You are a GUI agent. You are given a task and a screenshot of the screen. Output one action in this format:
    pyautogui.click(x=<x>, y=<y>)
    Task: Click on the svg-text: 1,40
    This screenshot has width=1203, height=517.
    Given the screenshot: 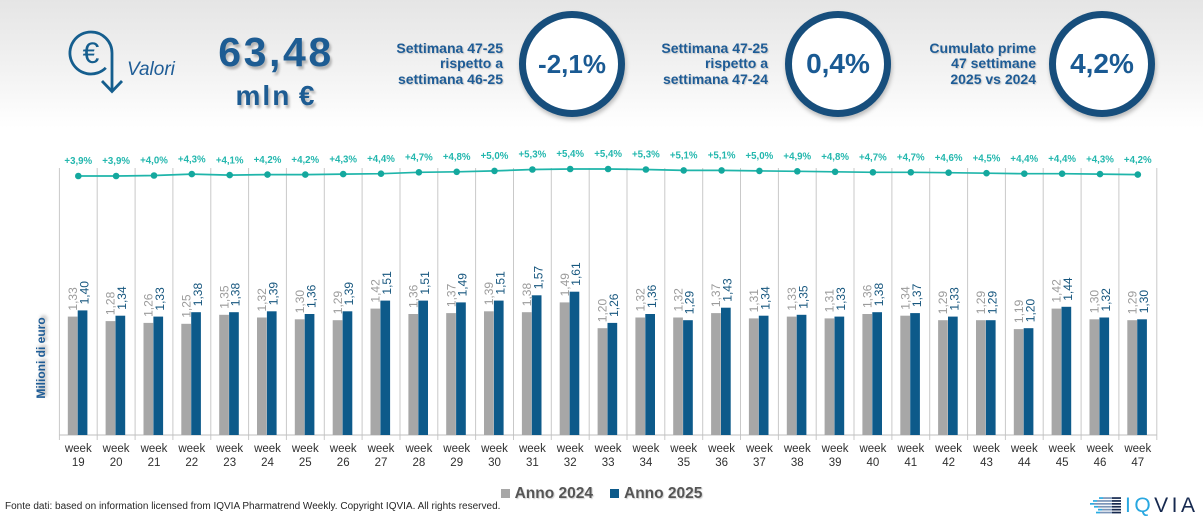 What is the action you would take?
    pyautogui.click(x=84, y=293)
    